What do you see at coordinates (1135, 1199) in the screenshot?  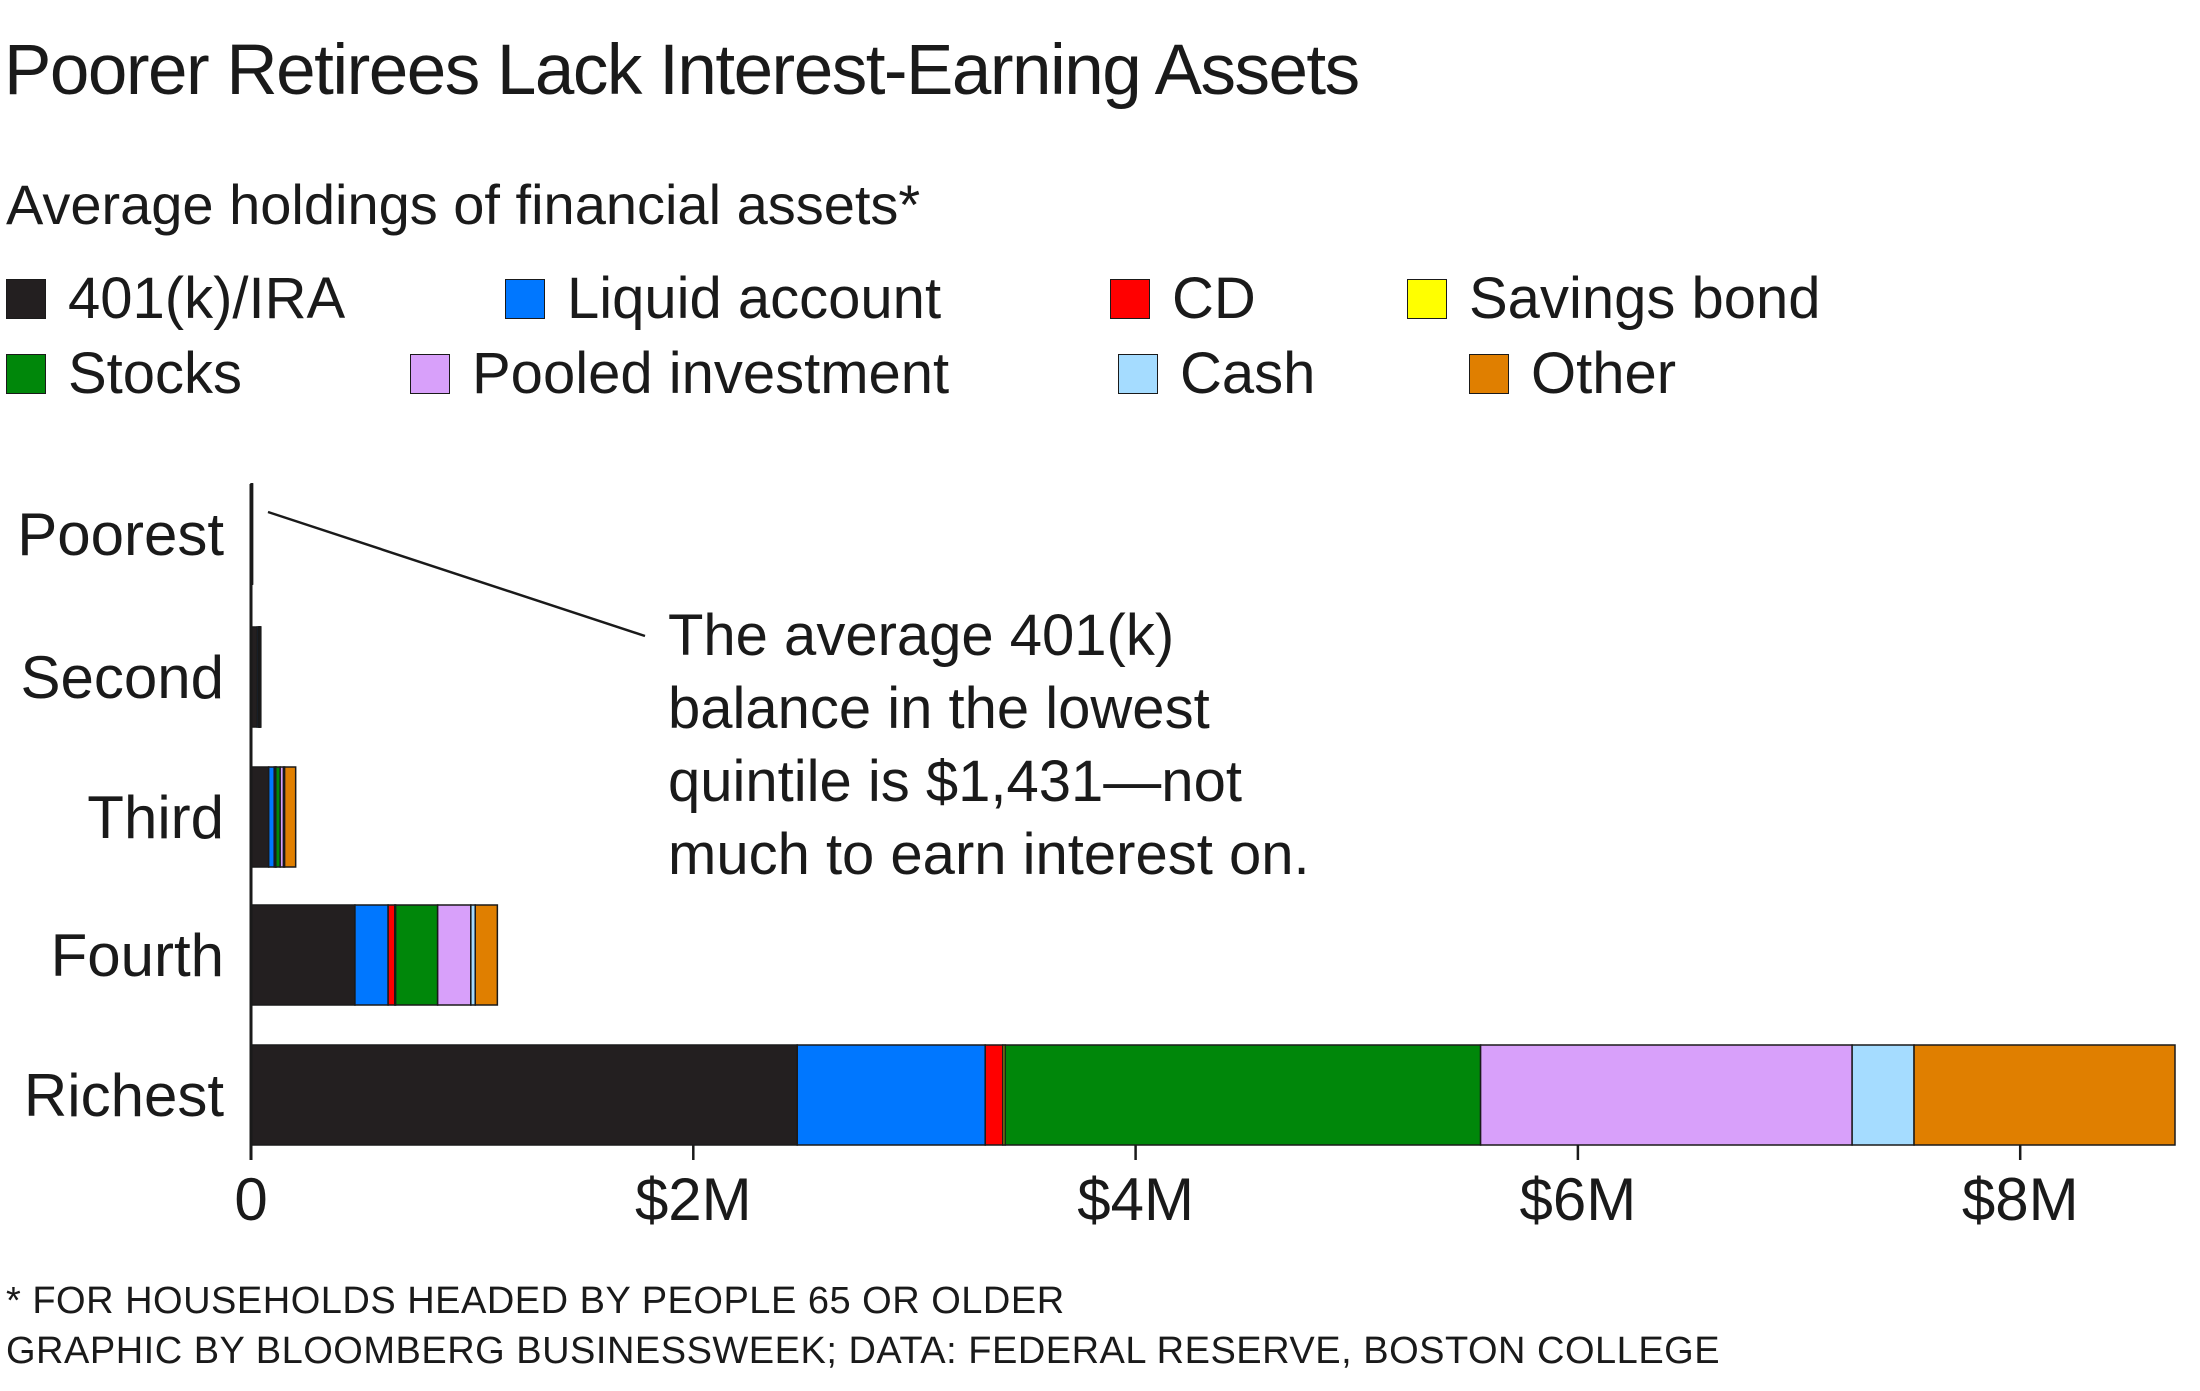 I see `x-tick-label: $4M` at bounding box center [1135, 1199].